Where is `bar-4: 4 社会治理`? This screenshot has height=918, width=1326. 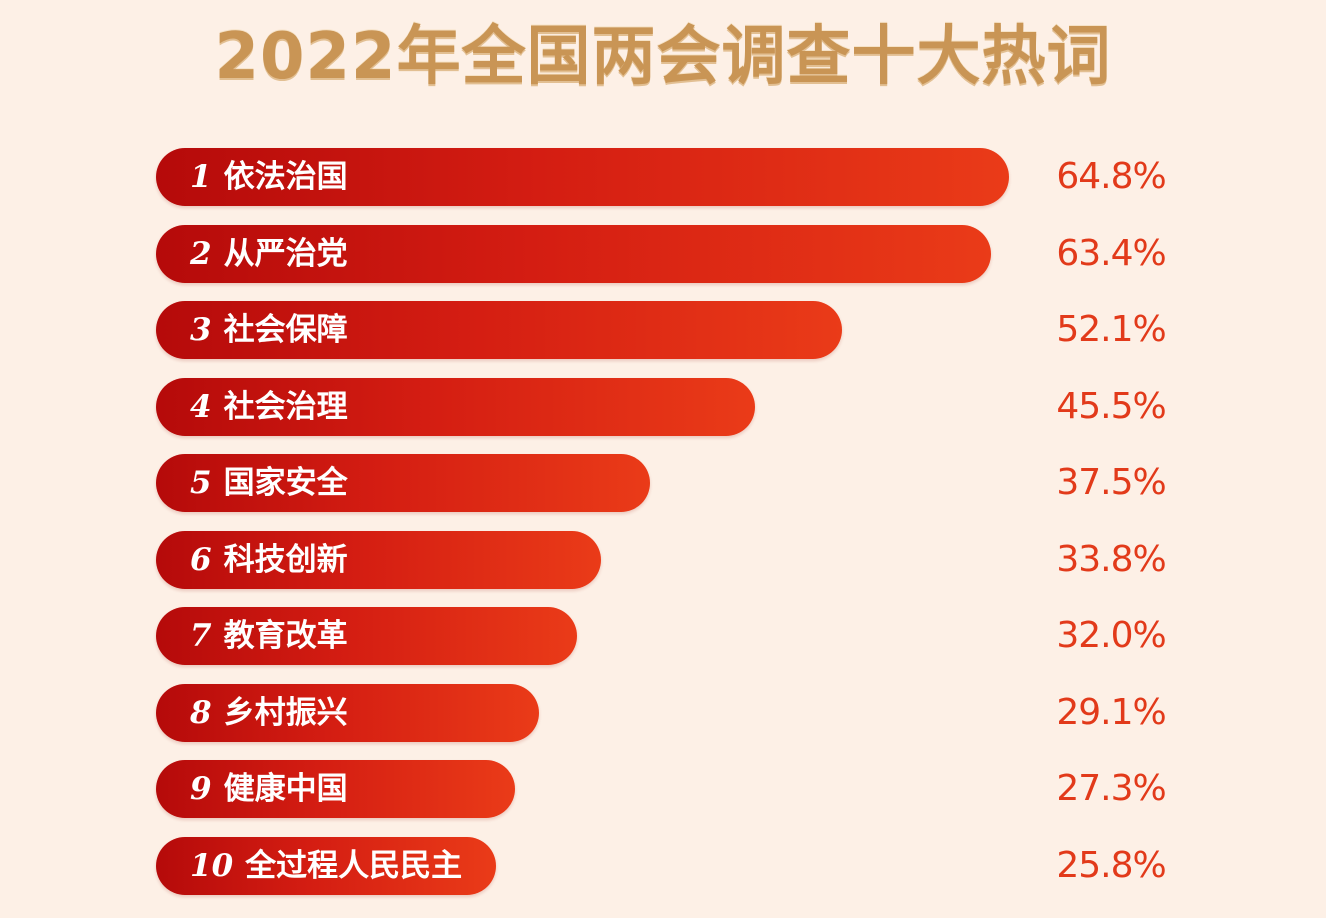
bar-4: 4 社会治理 is located at coordinates (455, 407).